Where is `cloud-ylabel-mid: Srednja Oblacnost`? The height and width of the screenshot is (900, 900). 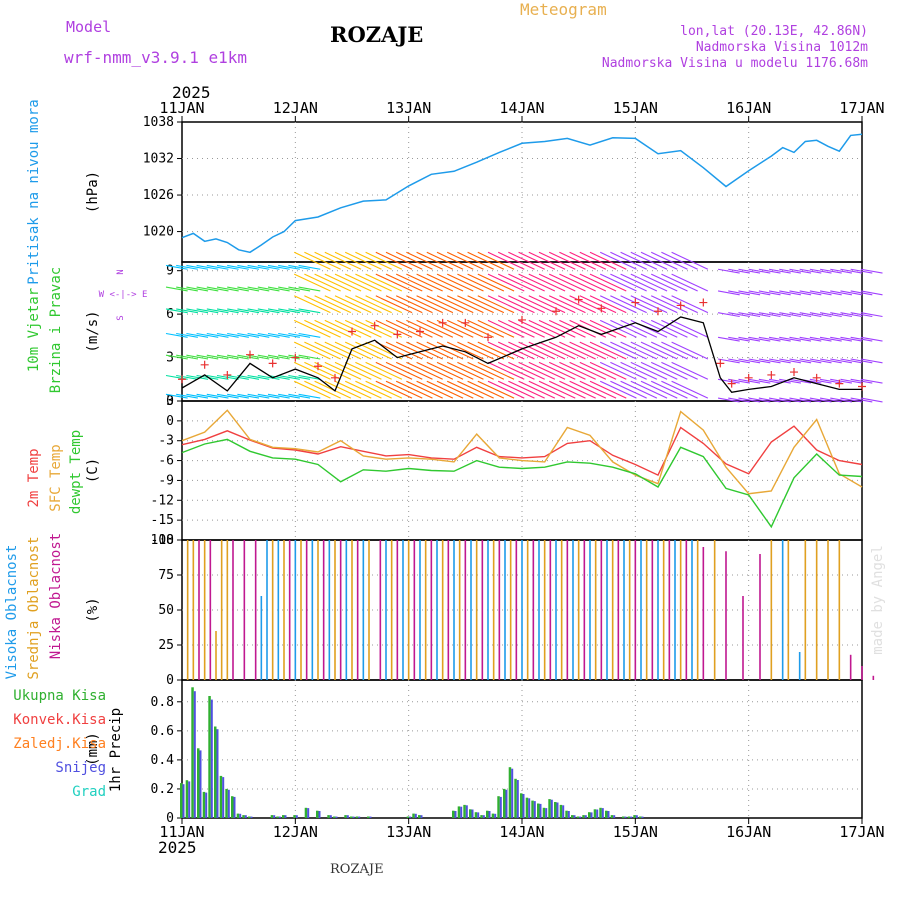
cloud-ylabel-mid: Srednja Oblacnost is located at coordinates (34, 607).